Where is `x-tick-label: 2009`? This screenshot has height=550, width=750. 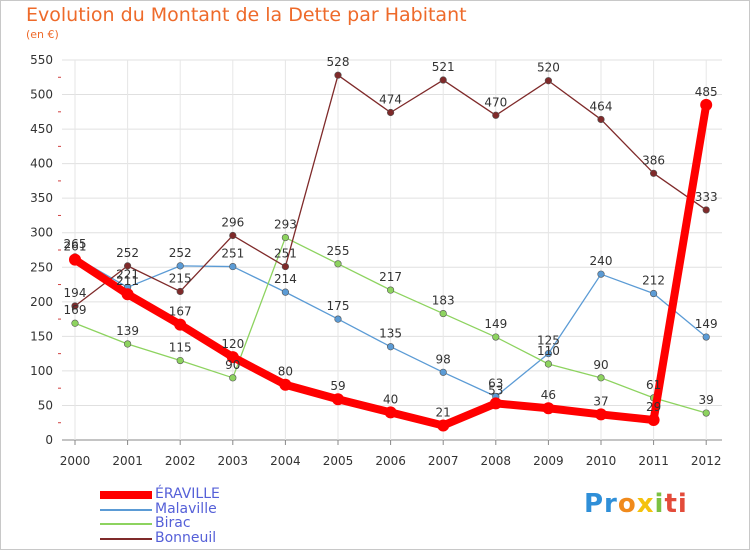
x-tick-label: 2009 is located at coordinates (548, 461).